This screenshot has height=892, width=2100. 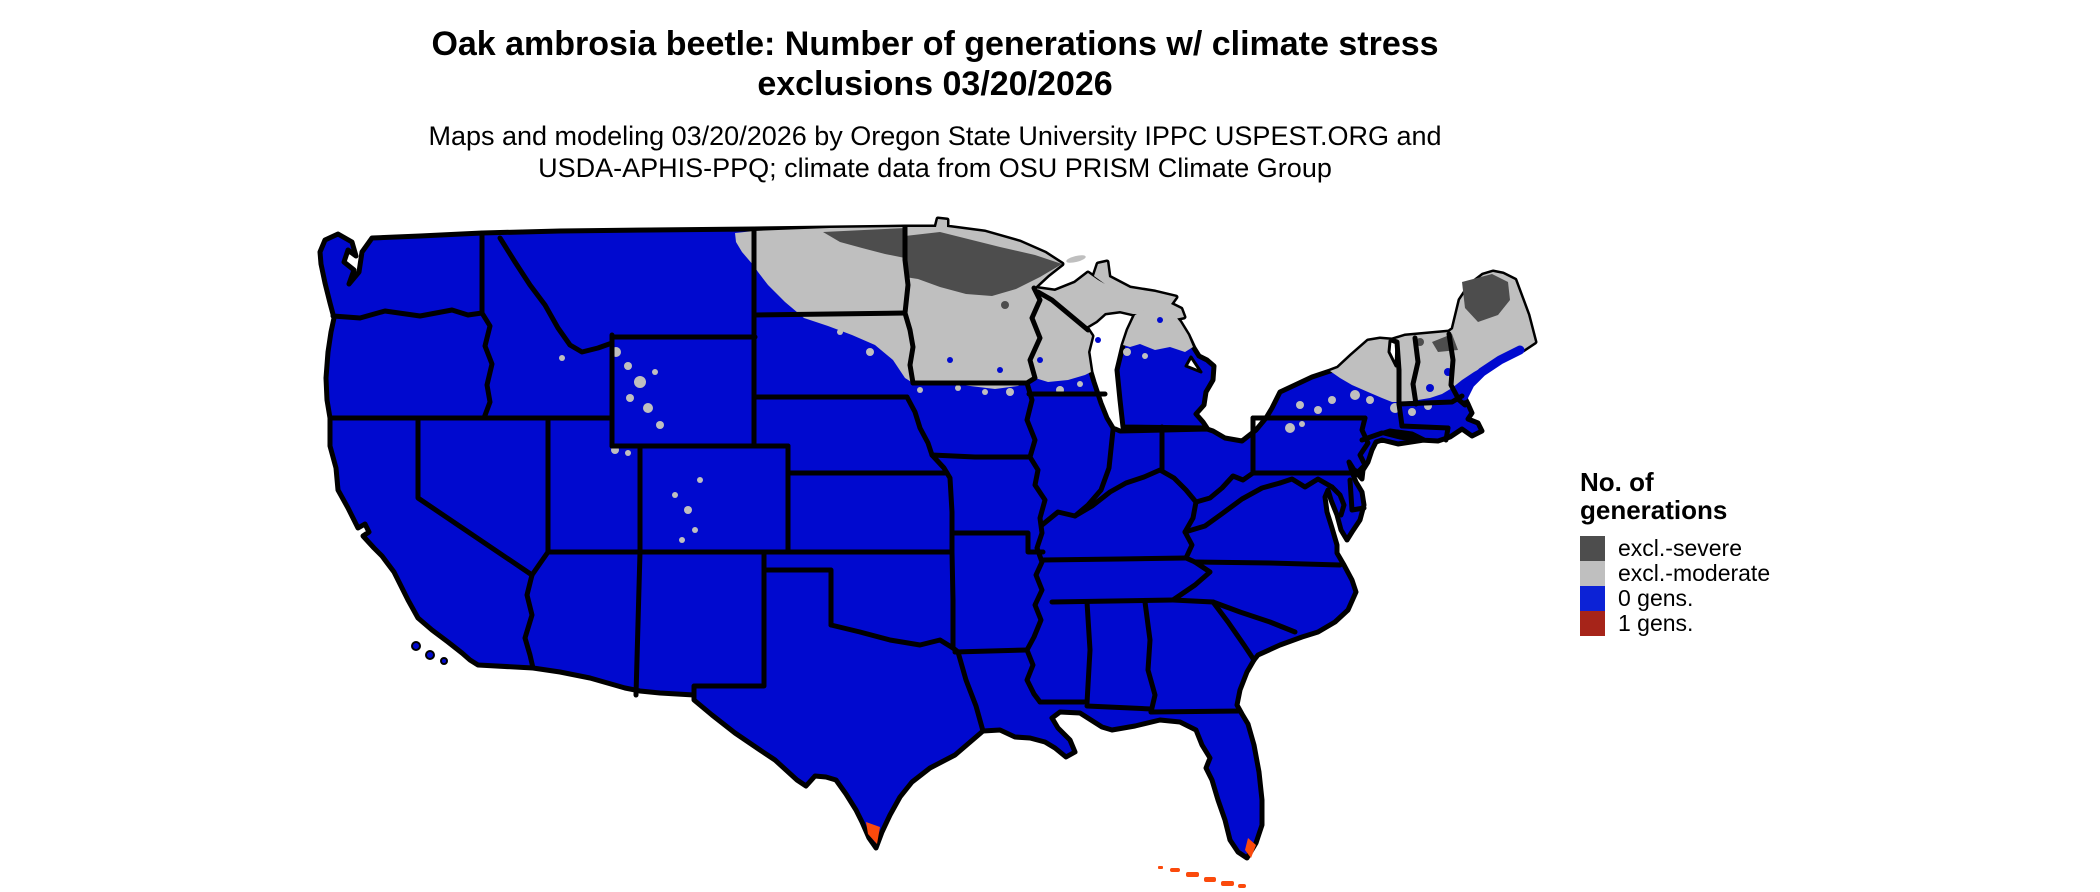 I want to click on legend-item: excl.-moderate, so click(x=1675, y=573).